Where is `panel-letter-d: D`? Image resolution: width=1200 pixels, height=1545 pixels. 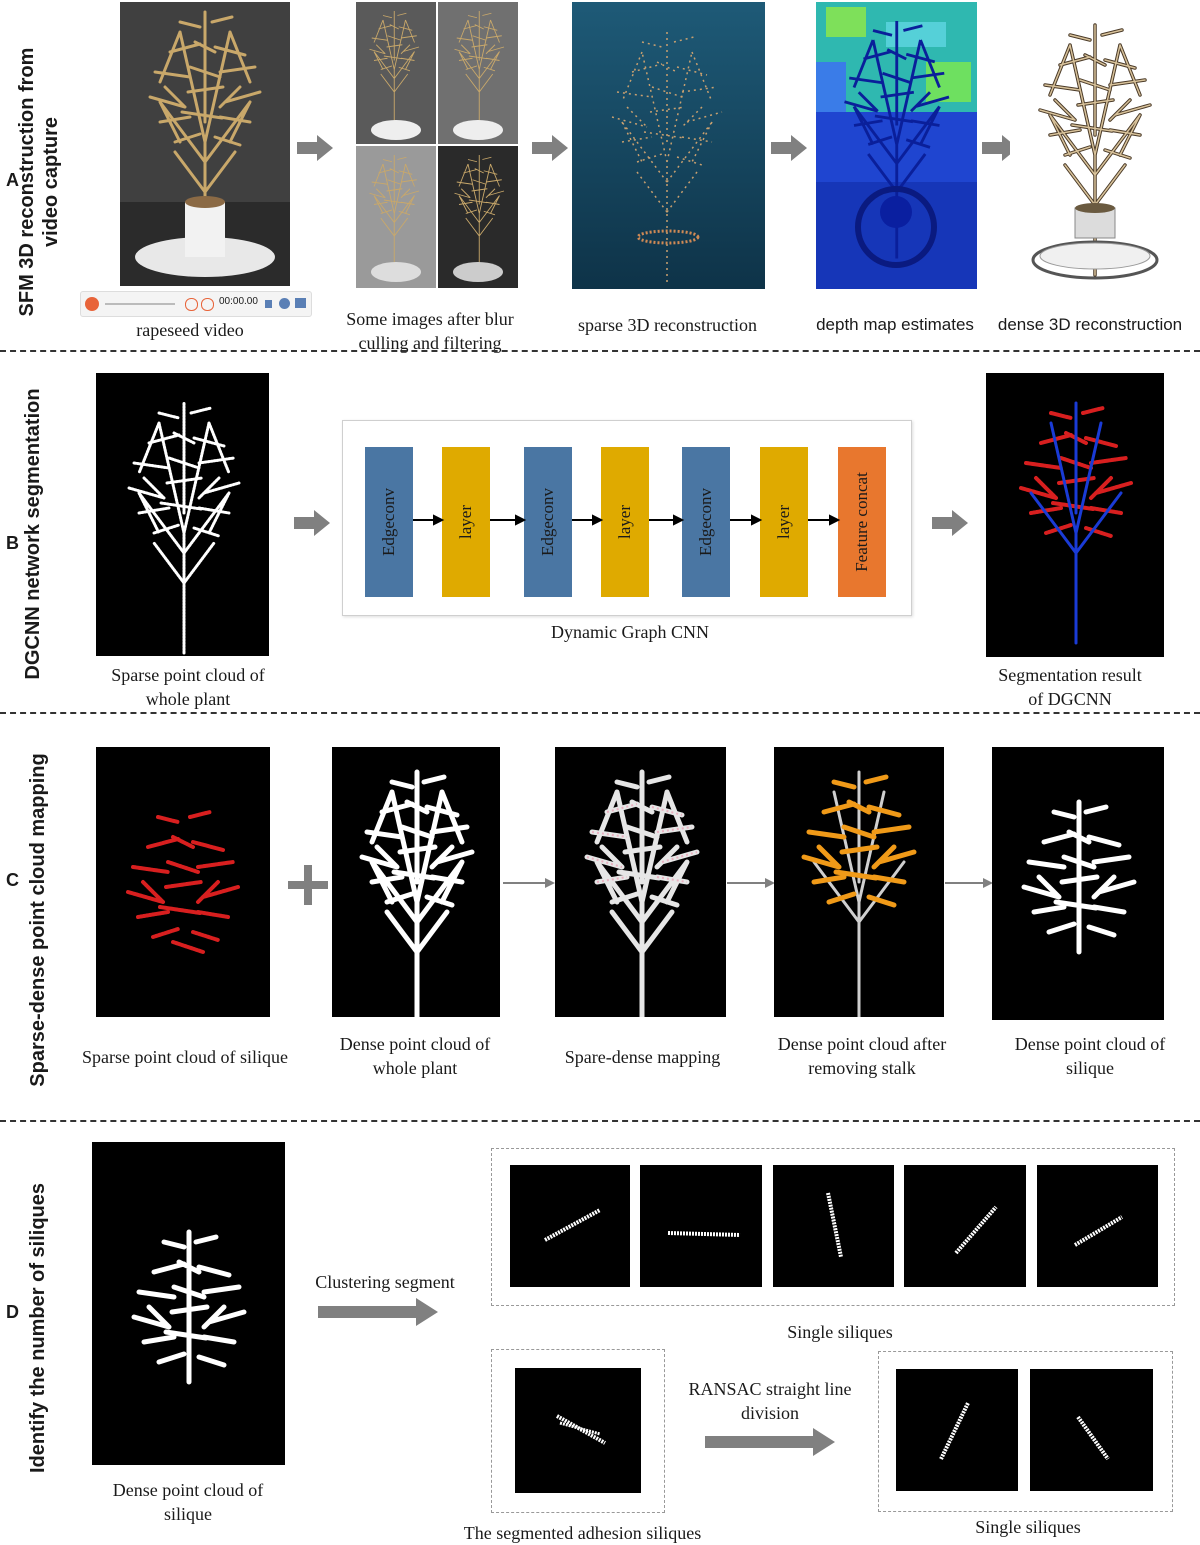 panel-letter-d: D is located at coordinates (12, 1312).